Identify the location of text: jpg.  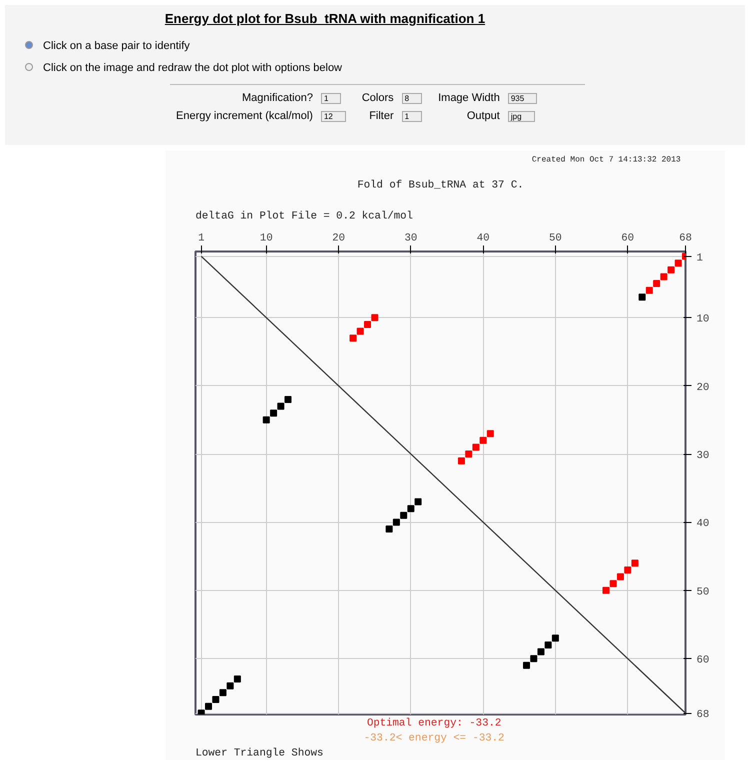
(521, 116).